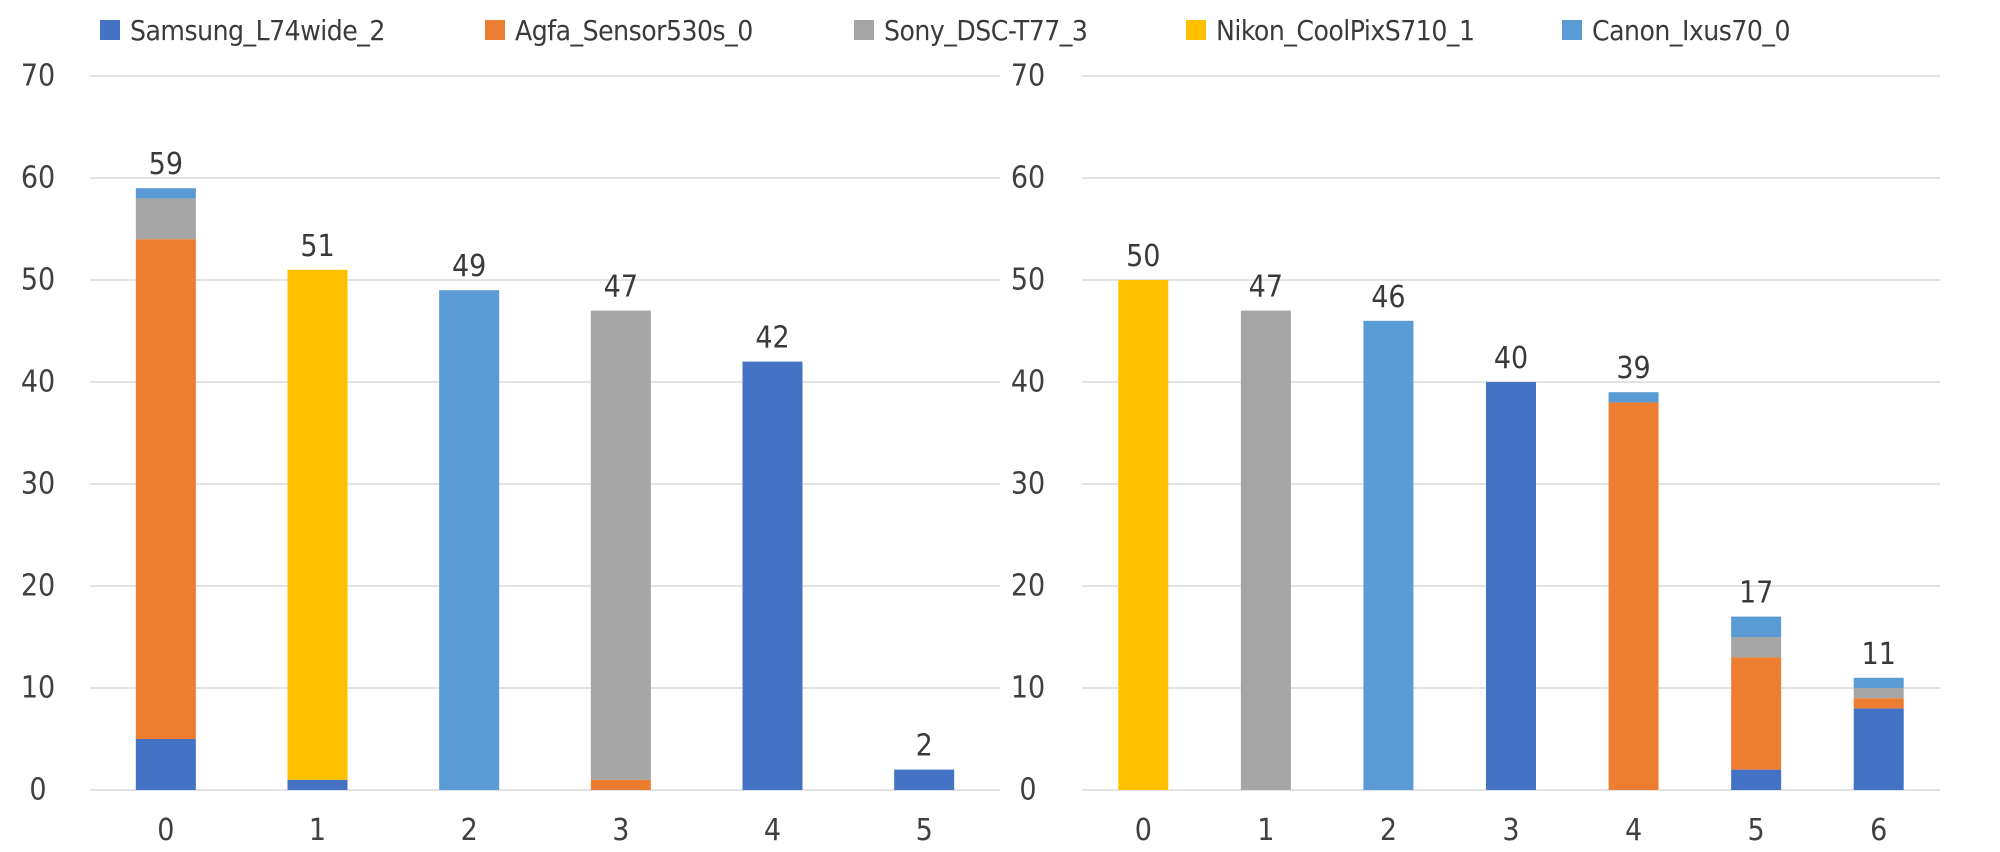 Image resolution: width=2000 pixels, height=852 pixels. What do you see at coordinates (1143, 256) in the screenshot?
I see `data-label-total: 50` at bounding box center [1143, 256].